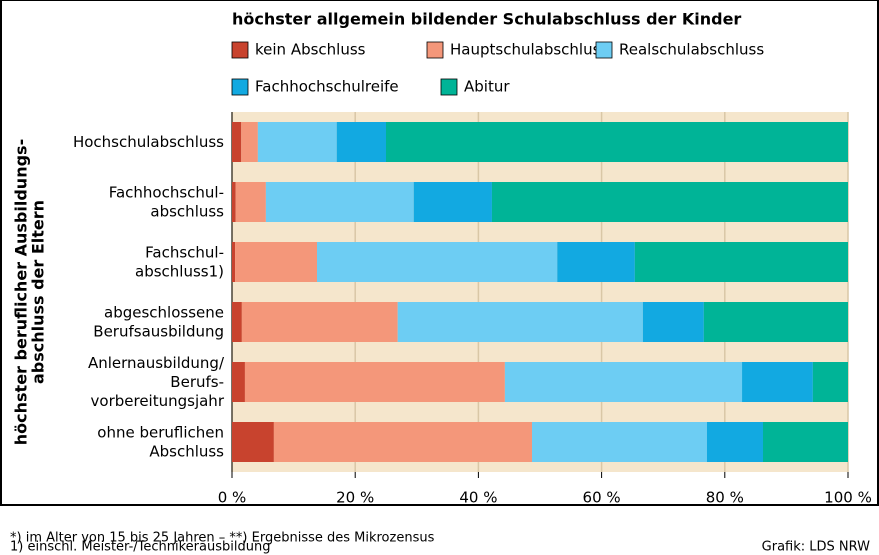  What do you see at coordinates (602, 498) in the screenshot?
I see `x-tick-label: 60 %` at bounding box center [602, 498].